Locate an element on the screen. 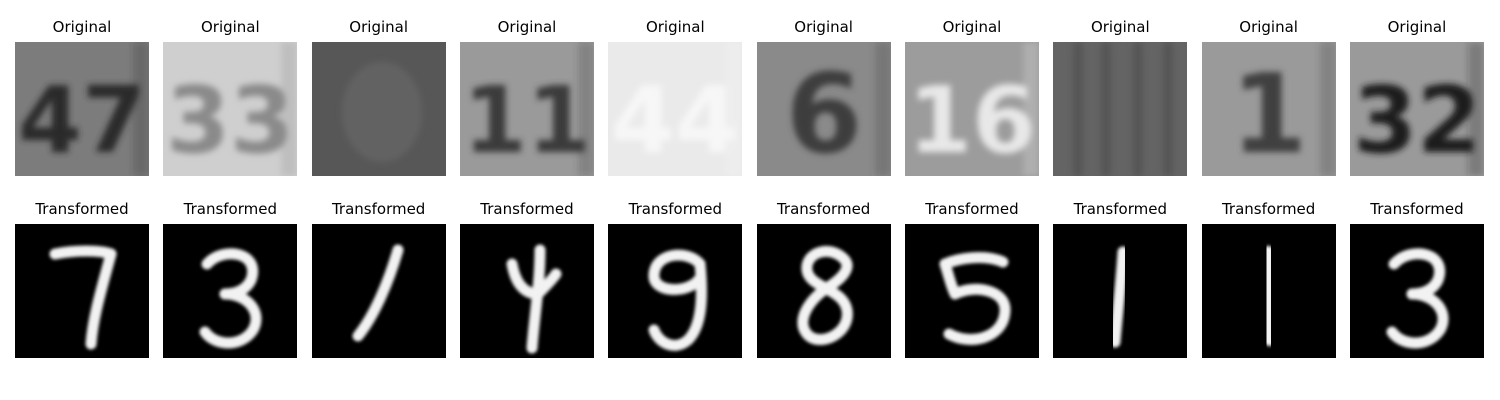  svg-text: 33 is located at coordinates (230, 120).